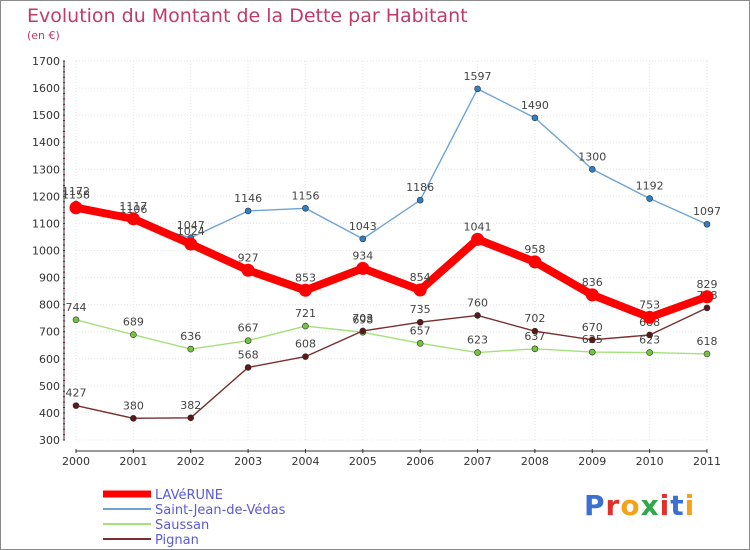 Image resolution: width=750 pixels, height=550 pixels. What do you see at coordinates (478, 76) in the screenshot?
I see `data-label: 1597` at bounding box center [478, 76].